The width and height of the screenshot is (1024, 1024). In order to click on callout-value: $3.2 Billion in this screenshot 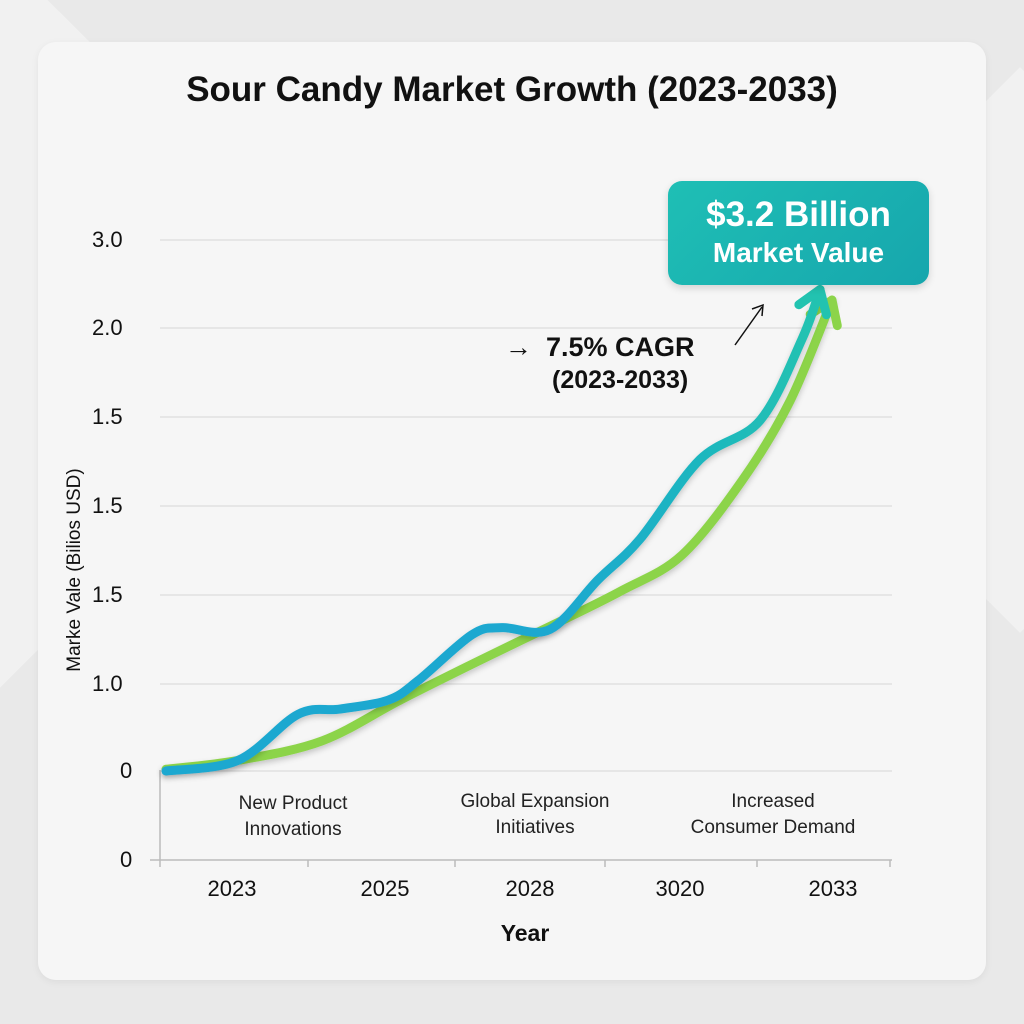, I will do `click(798, 214)`.